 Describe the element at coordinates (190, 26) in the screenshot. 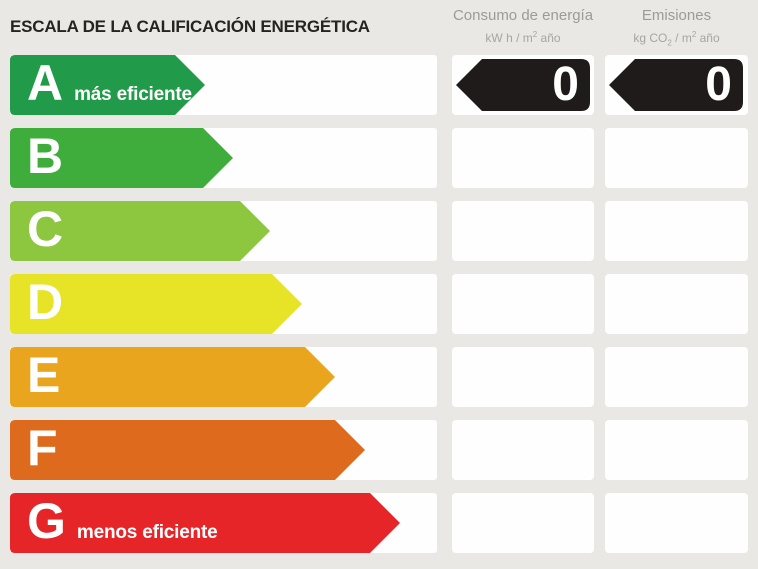

I see `page-title: ESCALA DE LA CALIFICACIÓN ENERGÉTICA` at that location.